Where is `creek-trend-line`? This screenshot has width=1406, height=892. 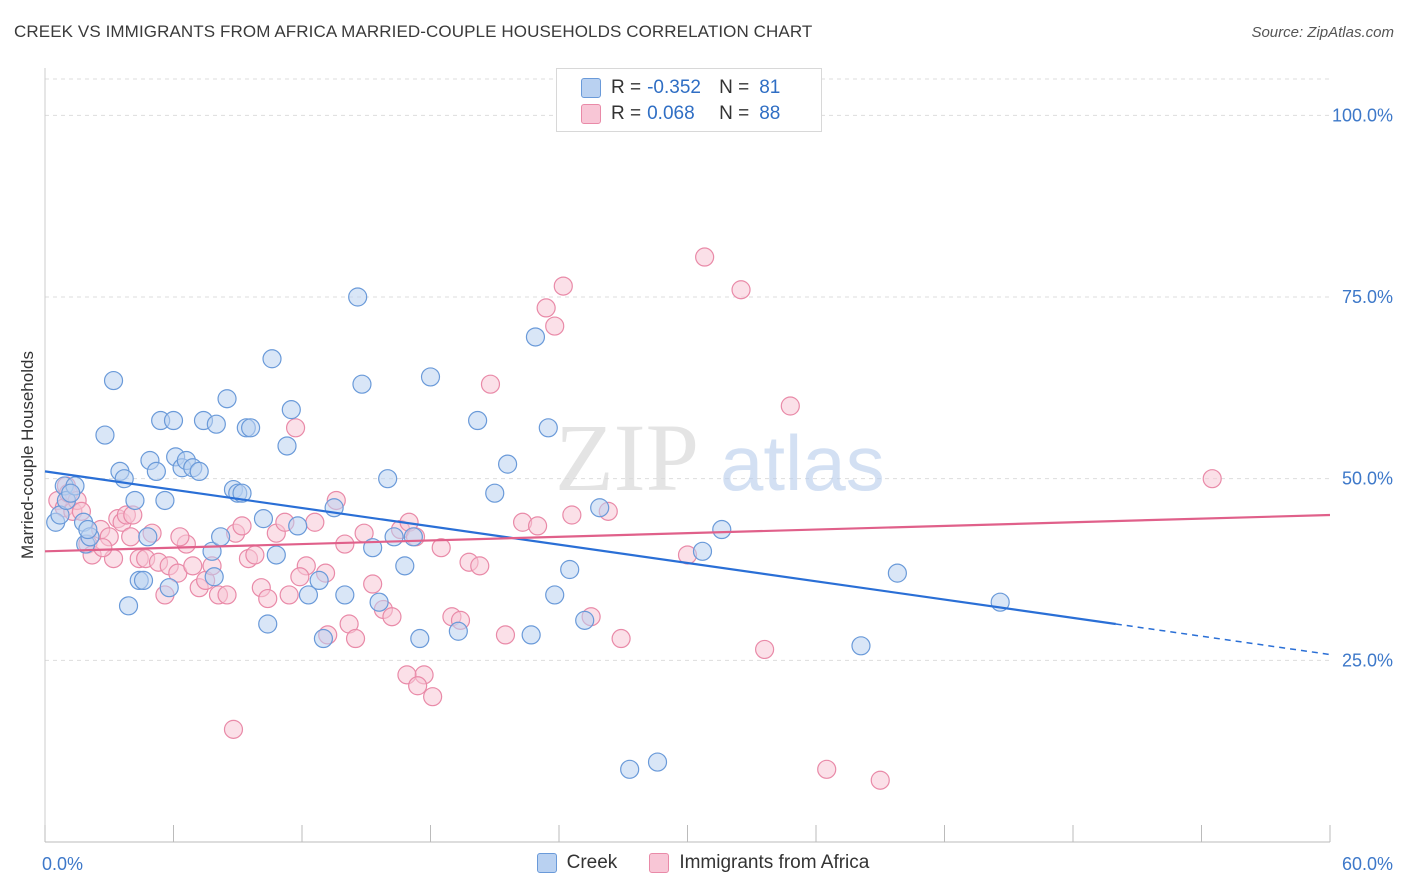
creek-trend-line is located at coordinates (580, 548).